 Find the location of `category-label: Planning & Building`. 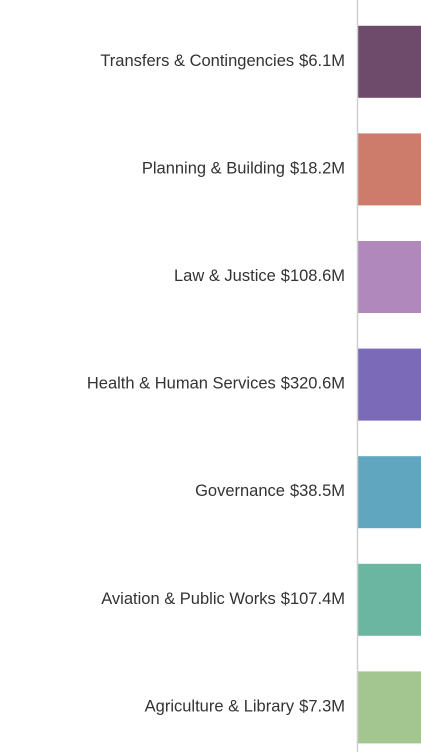

category-label: Planning & Building is located at coordinates (213, 169).